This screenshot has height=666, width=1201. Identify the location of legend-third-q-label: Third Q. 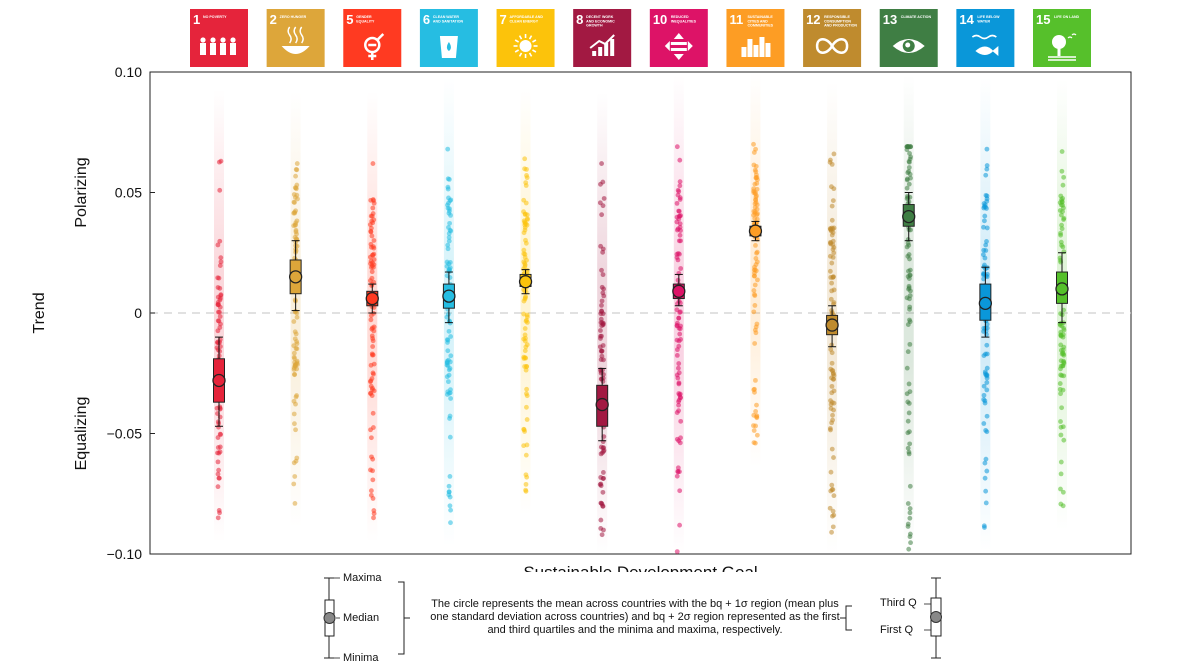
(898, 603).